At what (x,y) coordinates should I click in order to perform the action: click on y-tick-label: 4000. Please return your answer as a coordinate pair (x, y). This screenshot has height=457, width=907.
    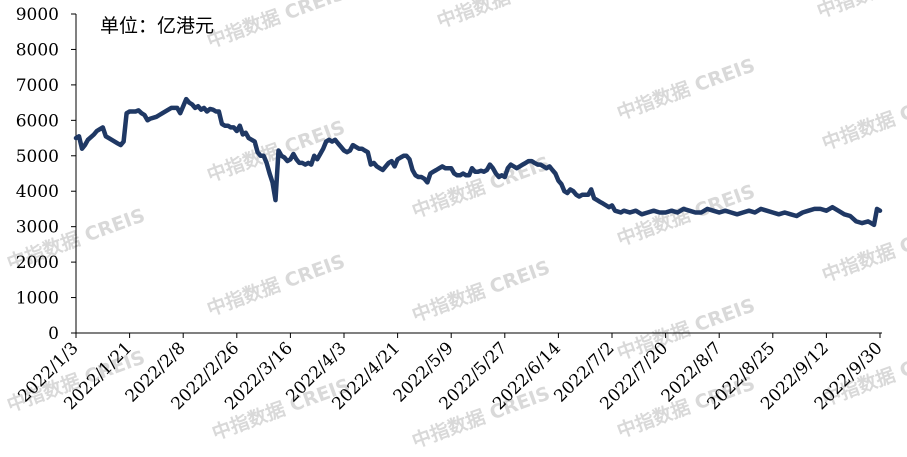
    Looking at the image, I should click on (37, 192).